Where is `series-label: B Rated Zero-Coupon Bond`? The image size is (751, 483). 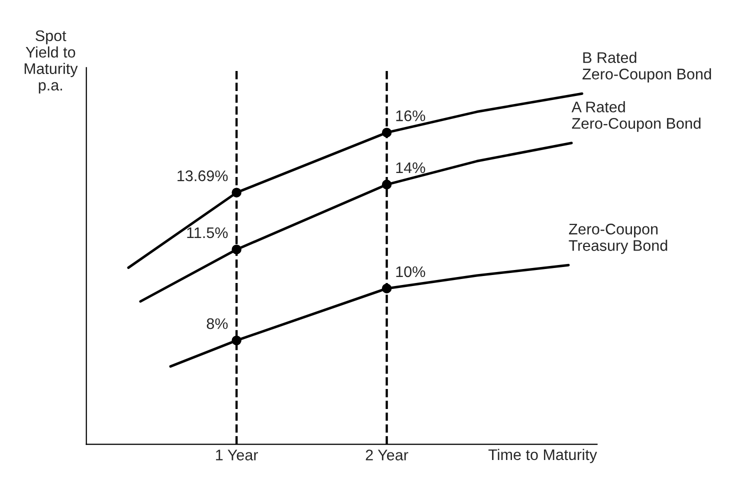 series-label: B Rated Zero-Coupon Bond is located at coordinates (646, 67).